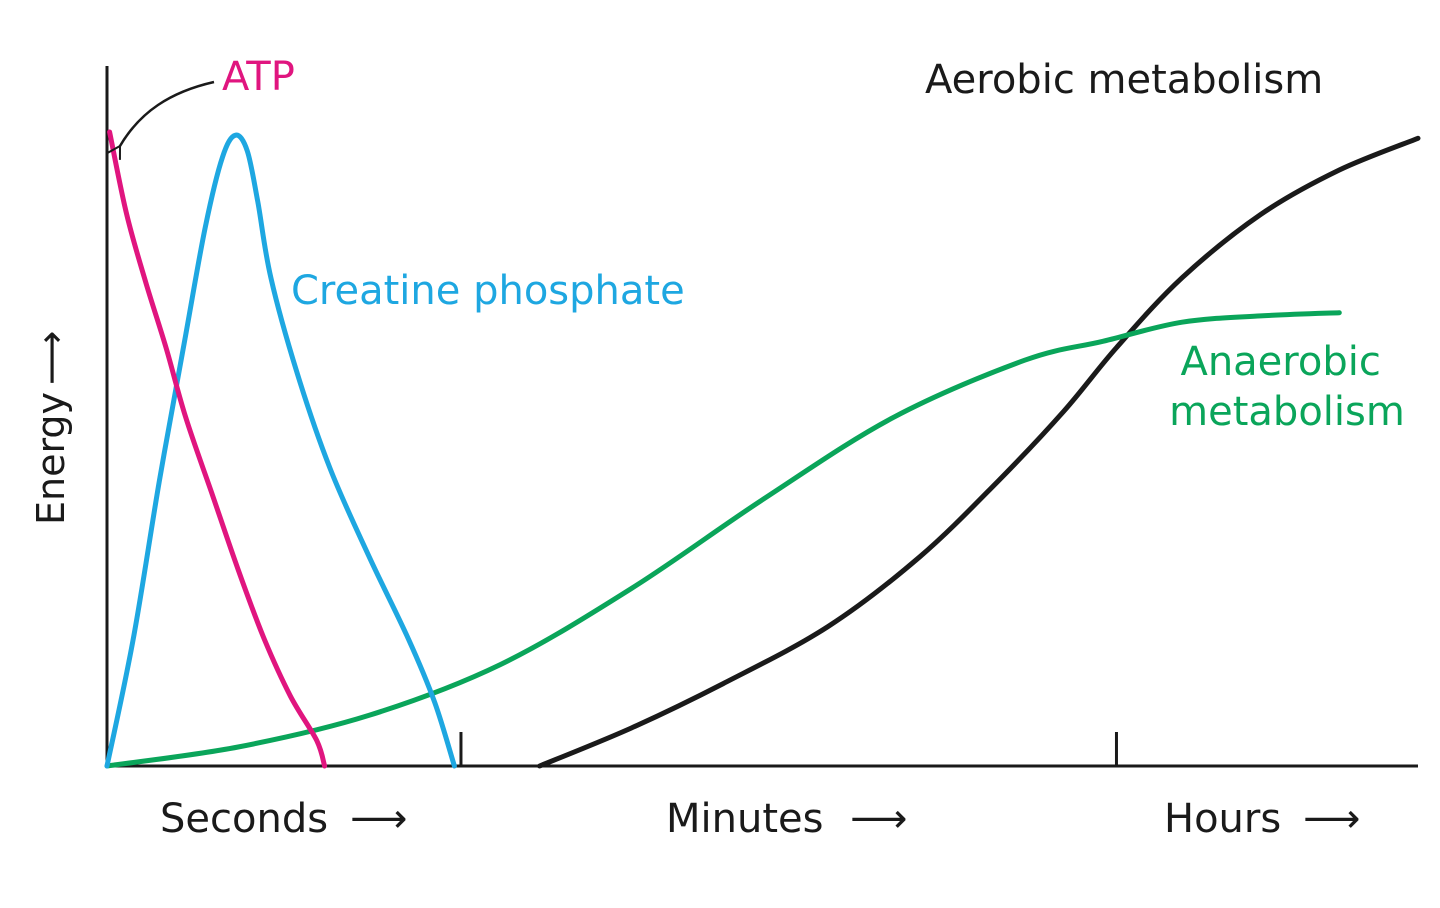  Describe the element at coordinates (1287, 412) in the screenshot. I see `series-label-anaerobic-line-2: metabolism` at that location.